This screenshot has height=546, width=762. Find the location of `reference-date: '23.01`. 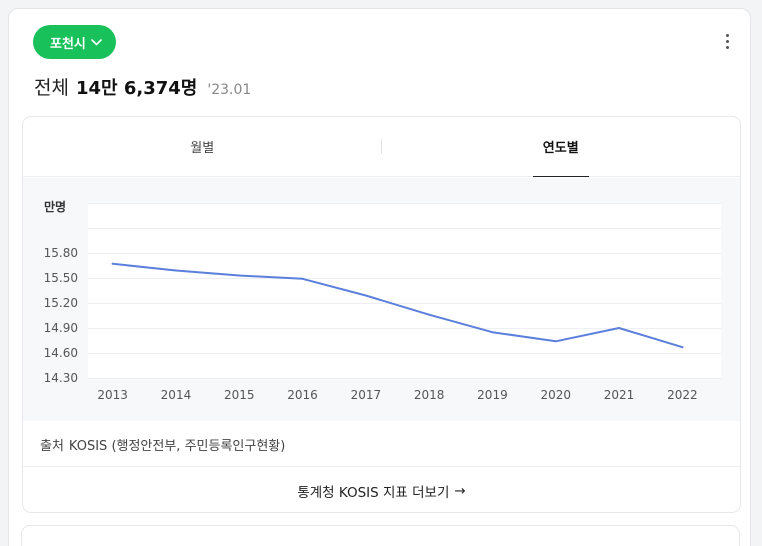

reference-date: '23.01 is located at coordinates (229, 90).